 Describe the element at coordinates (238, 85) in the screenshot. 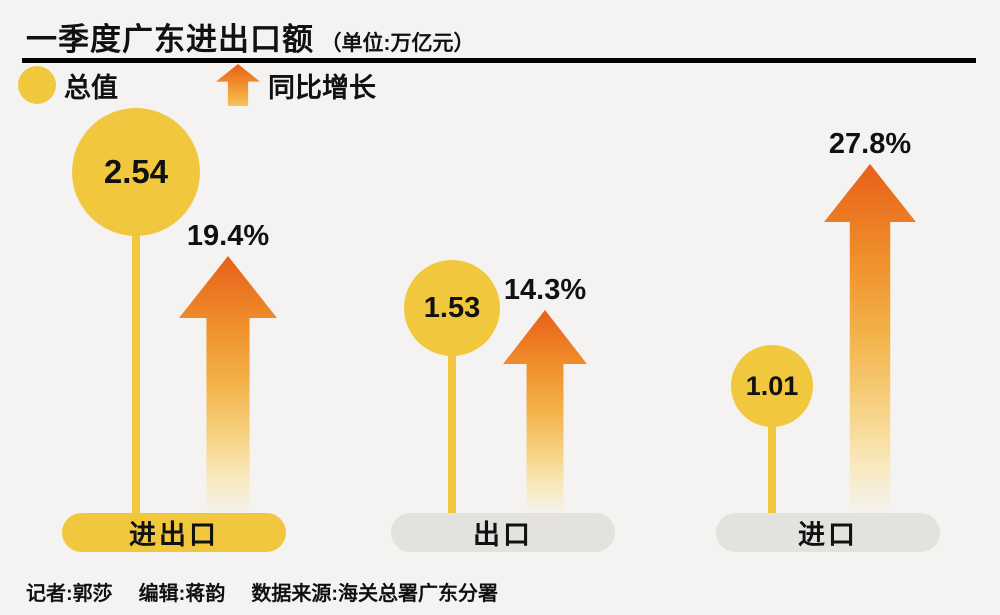

I see `legend-arrow-icon` at that location.